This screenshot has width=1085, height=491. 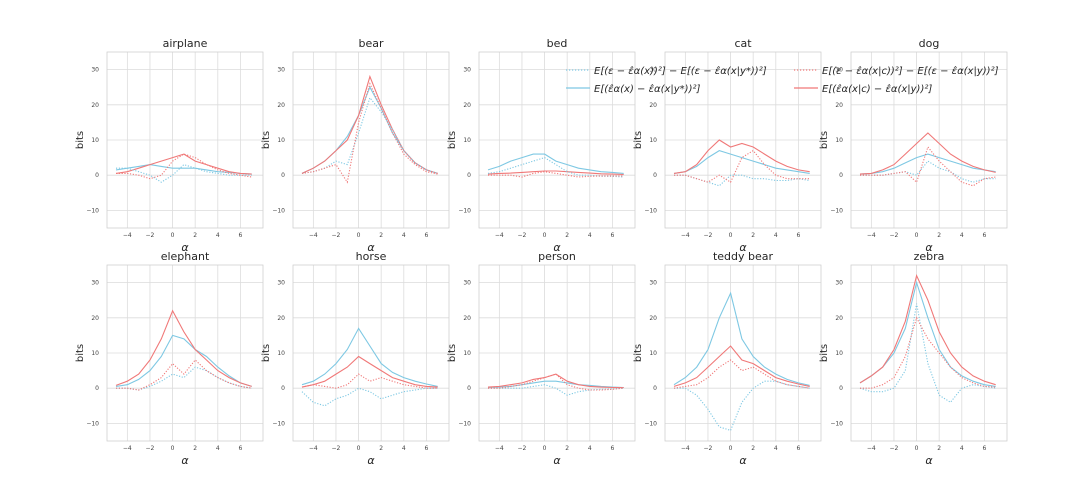 What do you see at coordinates (863, 89) in the screenshot?
I see `legend-entry-4: E[(ε̂α(x|c) − ε̂α(x|y))²]` at bounding box center [863, 89].